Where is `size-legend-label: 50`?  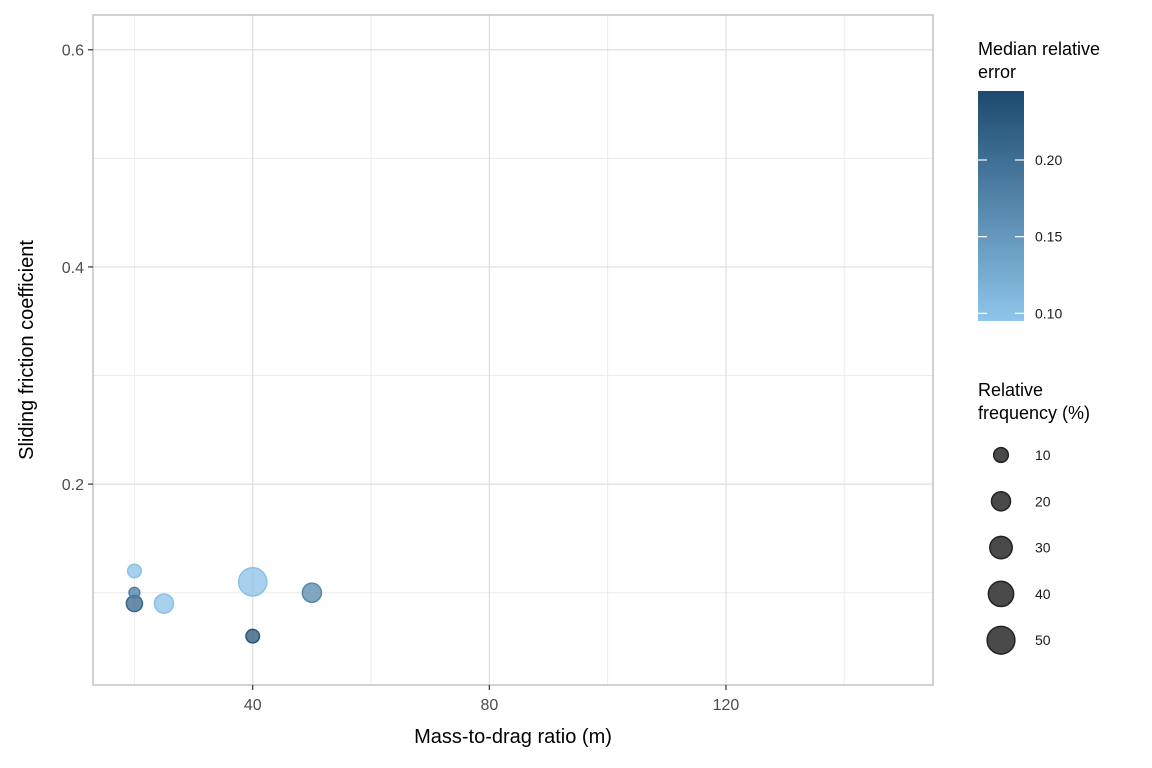 size-legend-label: 50 is located at coordinates (1043, 640).